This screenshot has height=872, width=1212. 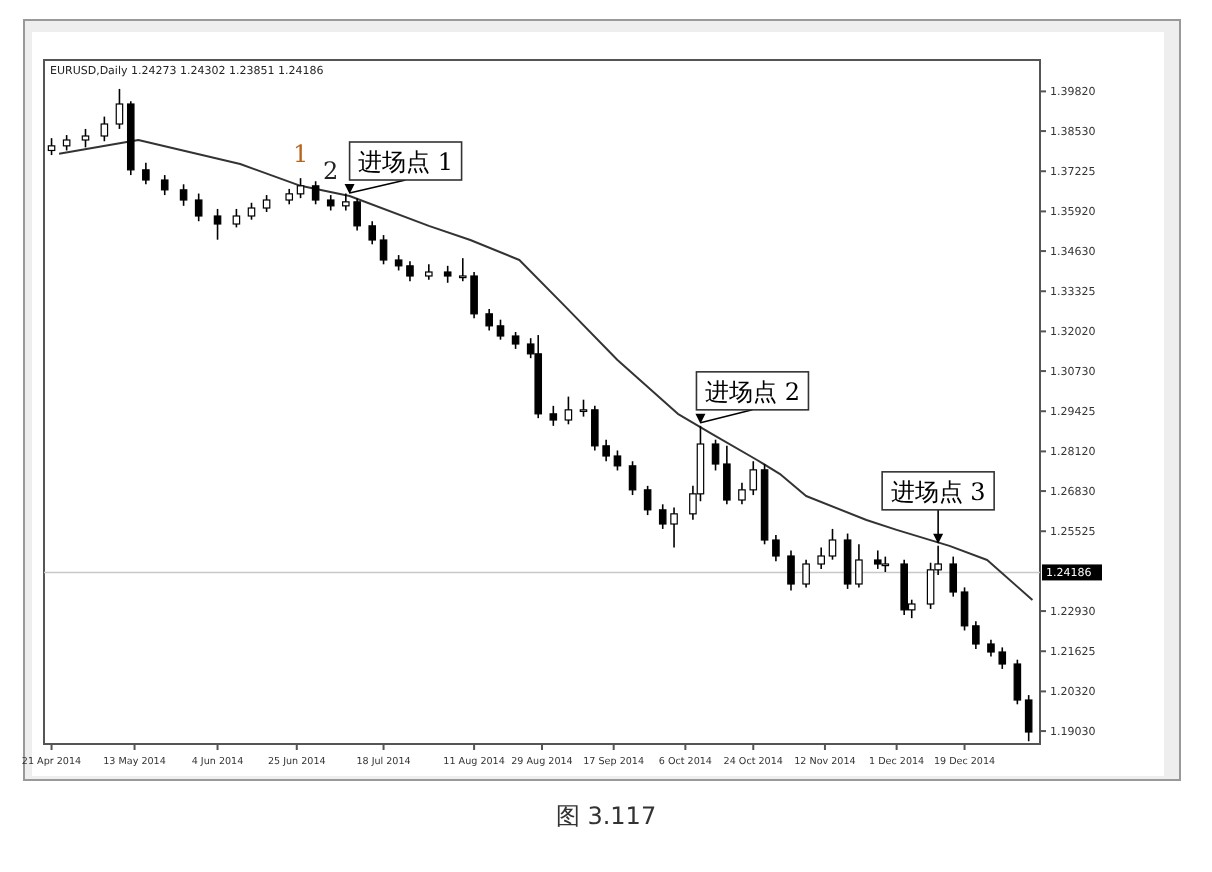 What do you see at coordinates (331, 171) in the screenshot?
I see `annotation: 2` at bounding box center [331, 171].